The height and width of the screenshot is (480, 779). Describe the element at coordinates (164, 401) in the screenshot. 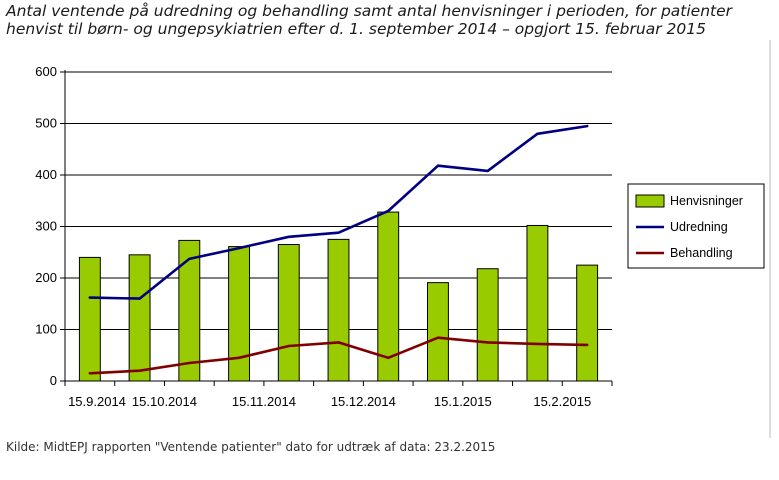

I see `x-tick-label: 15.10.2014` at that location.